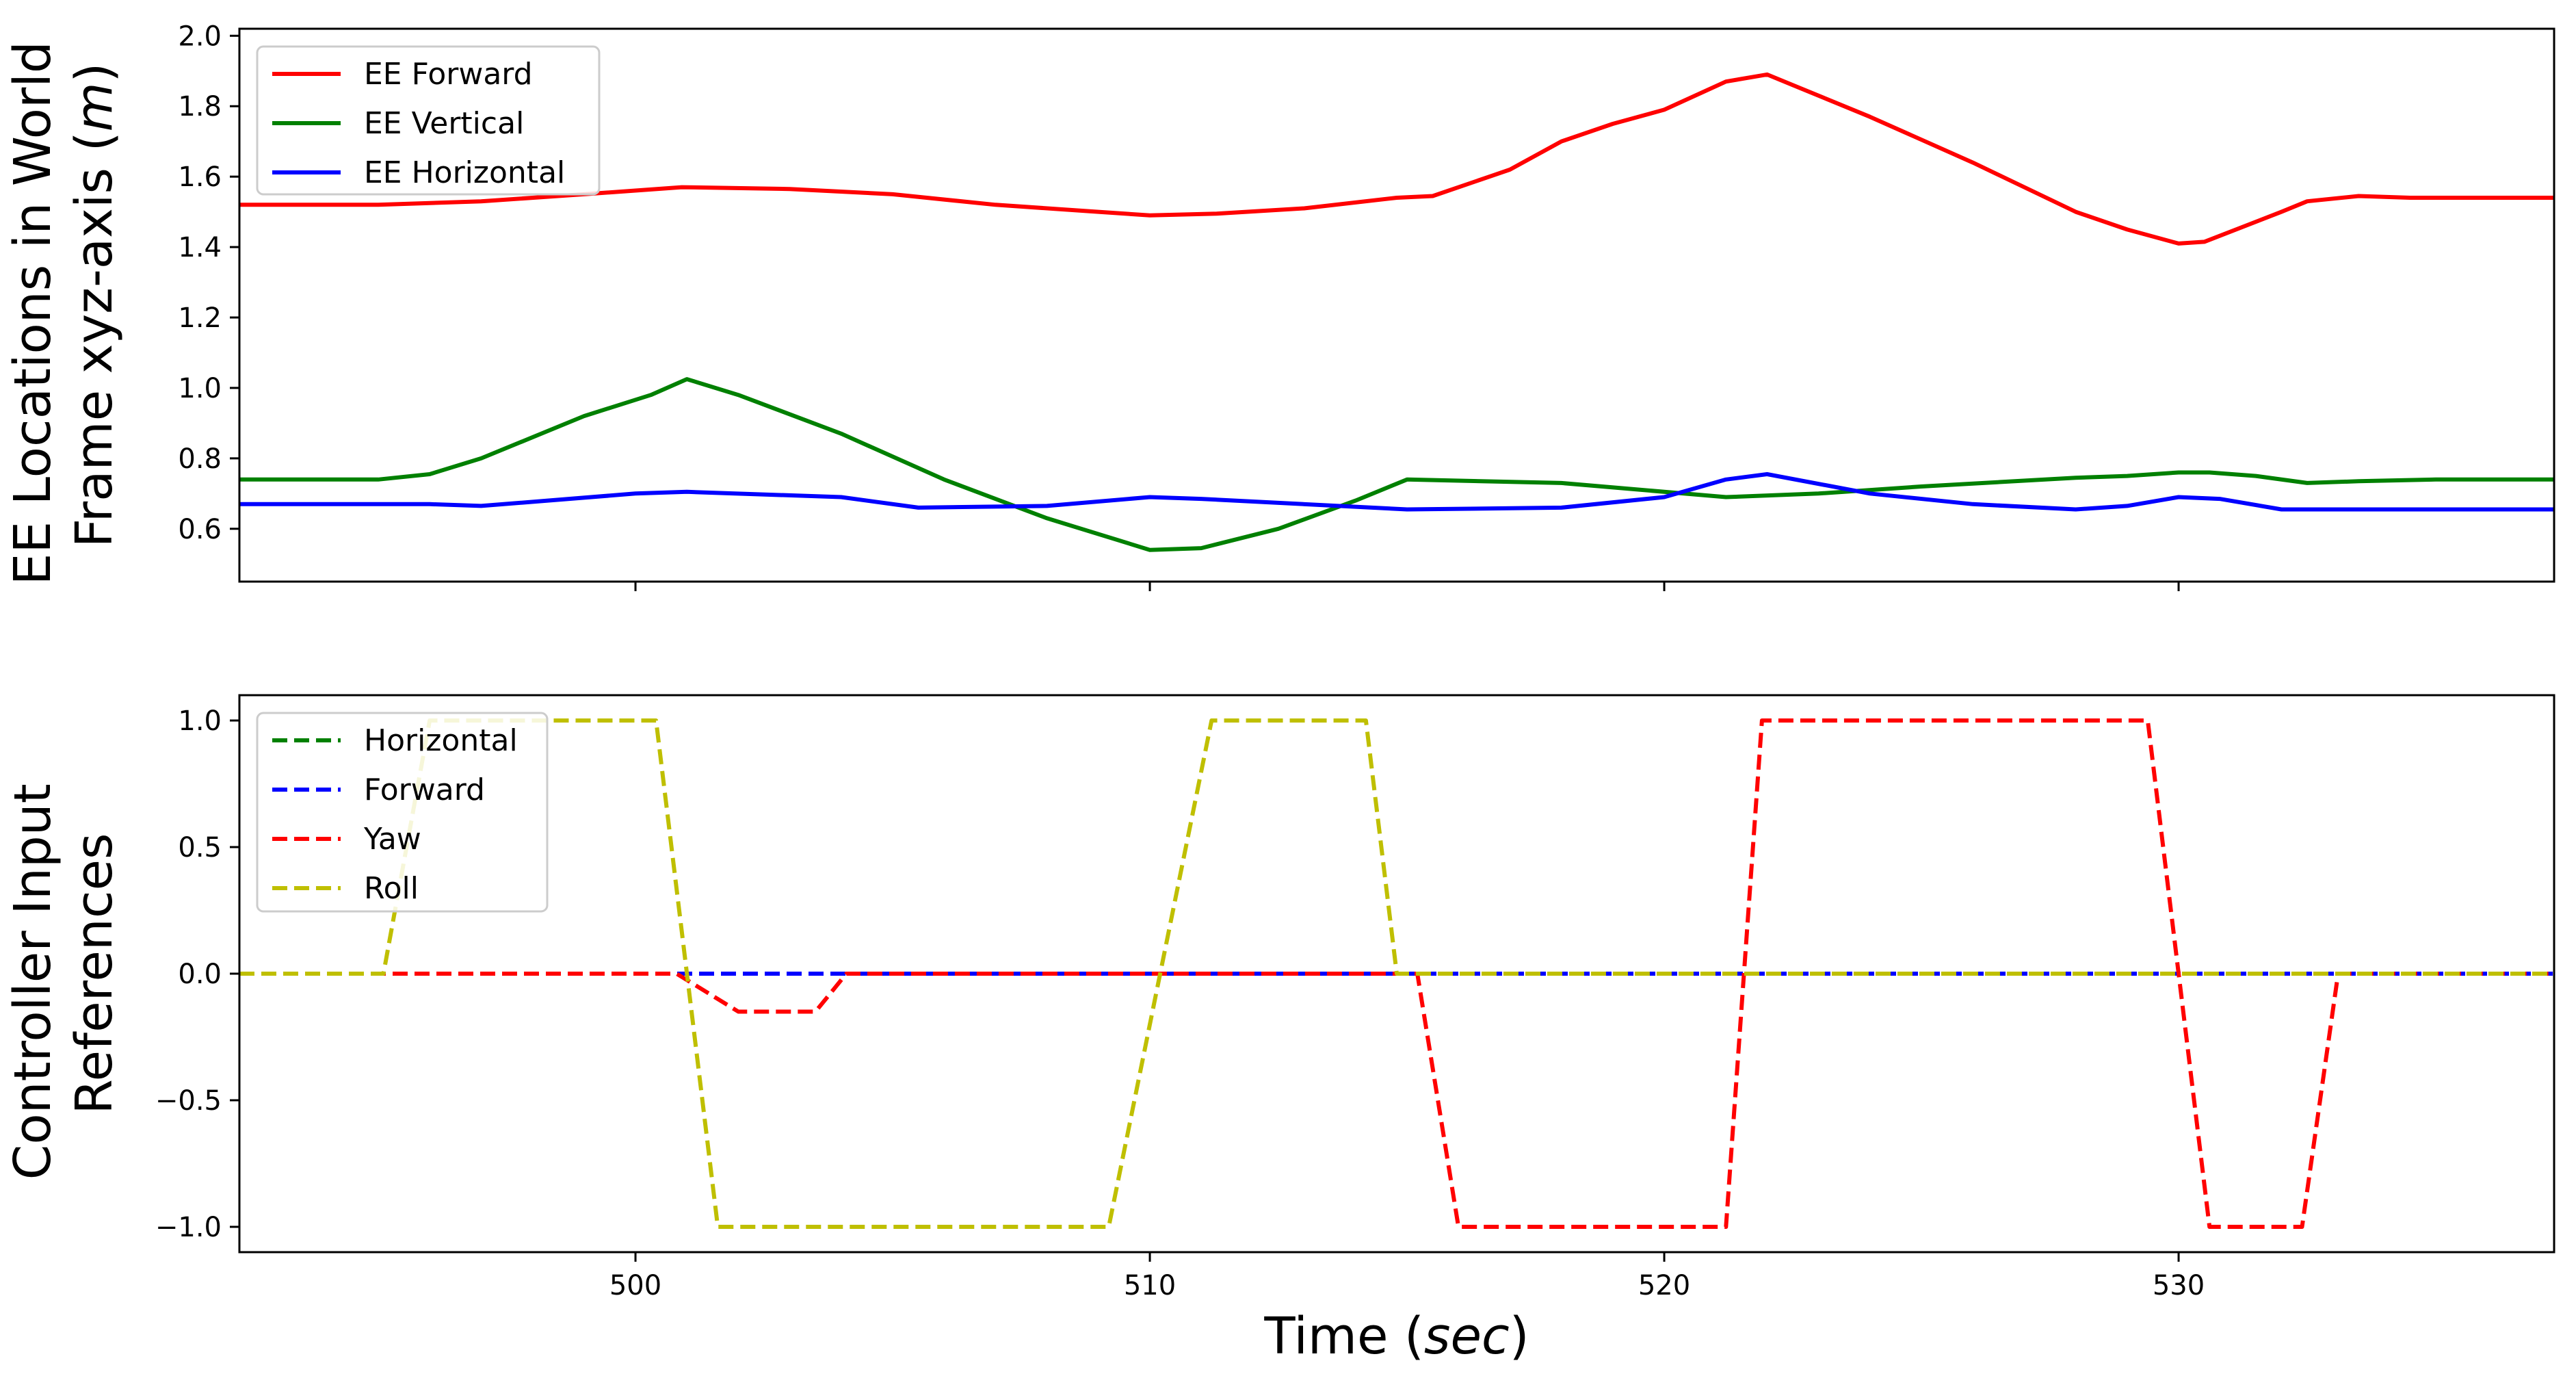 This screenshot has height=1389, width=2576. Describe the element at coordinates (200, 248) in the screenshot. I see `position-y-tick-label: 1.4` at that location.